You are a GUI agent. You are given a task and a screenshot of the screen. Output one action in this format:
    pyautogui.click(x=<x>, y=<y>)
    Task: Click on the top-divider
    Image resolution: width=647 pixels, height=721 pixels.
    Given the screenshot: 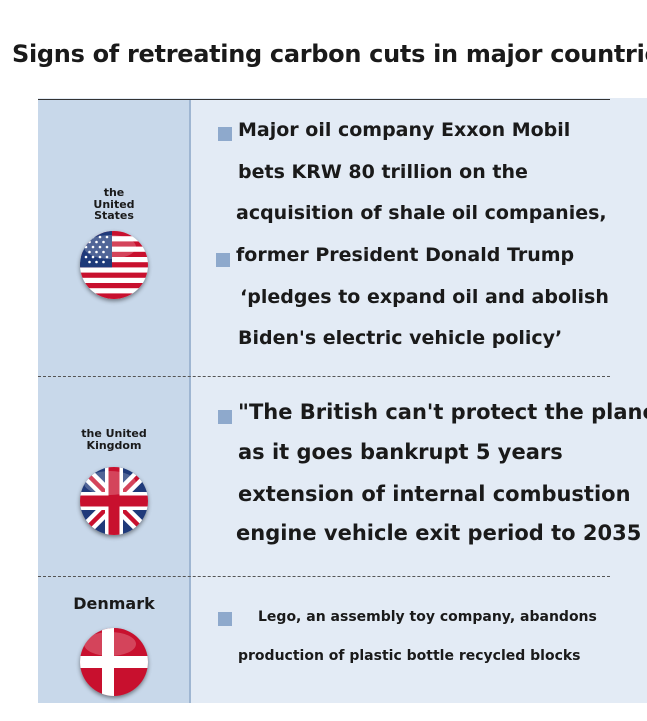 What is the action you would take?
    pyautogui.click(x=324, y=99)
    